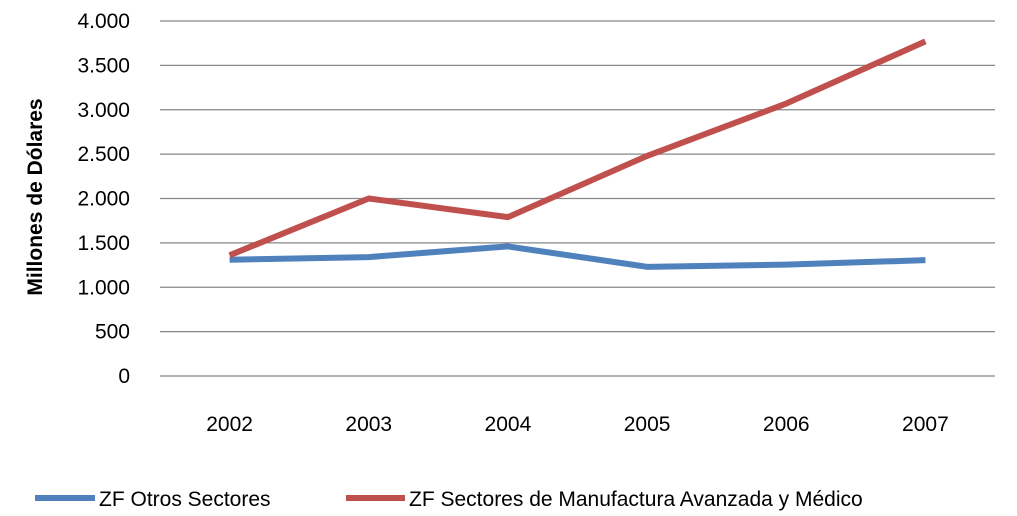 The image size is (1017, 516). I want to click on x-tick-label: 2004, so click(508, 424).